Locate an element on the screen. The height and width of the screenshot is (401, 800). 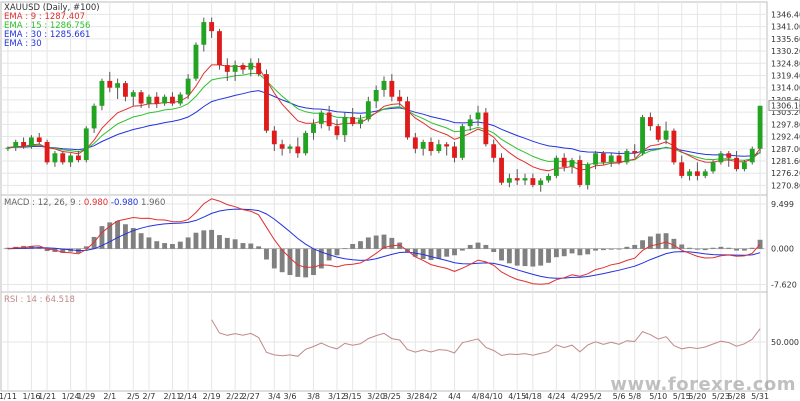
price-tick-label: 1270.80 is located at coordinates (785, 185).